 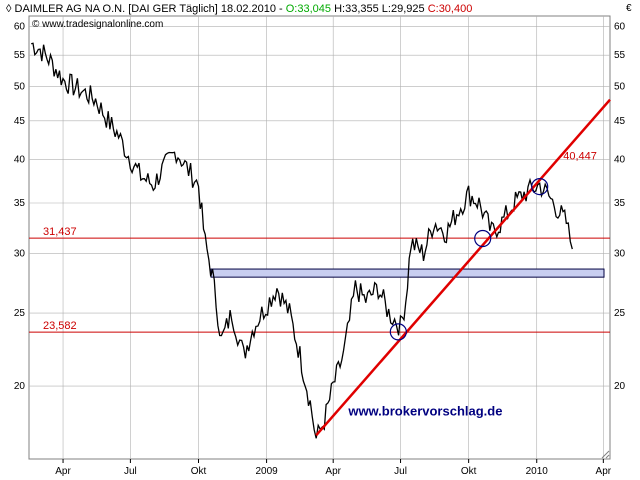 What do you see at coordinates (605, 454) in the screenshot?
I see `resize-grip-icon` at bounding box center [605, 454].